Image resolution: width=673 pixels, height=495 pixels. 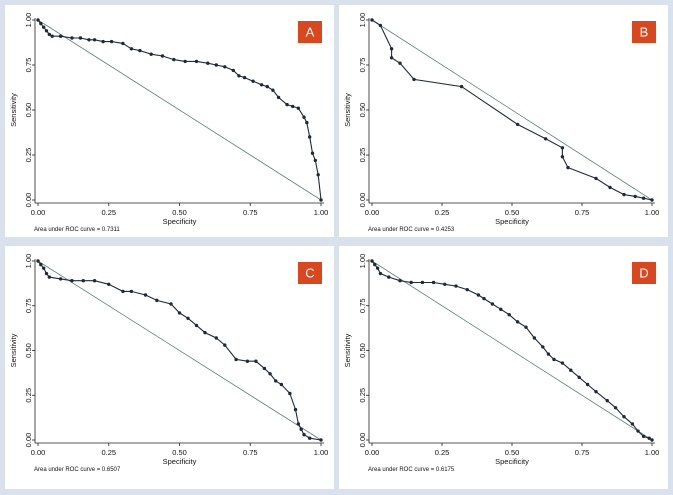 What do you see at coordinates (28, 395) in the screenshot?
I see `y-tick-label: 0.25` at bounding box center [28, 395].